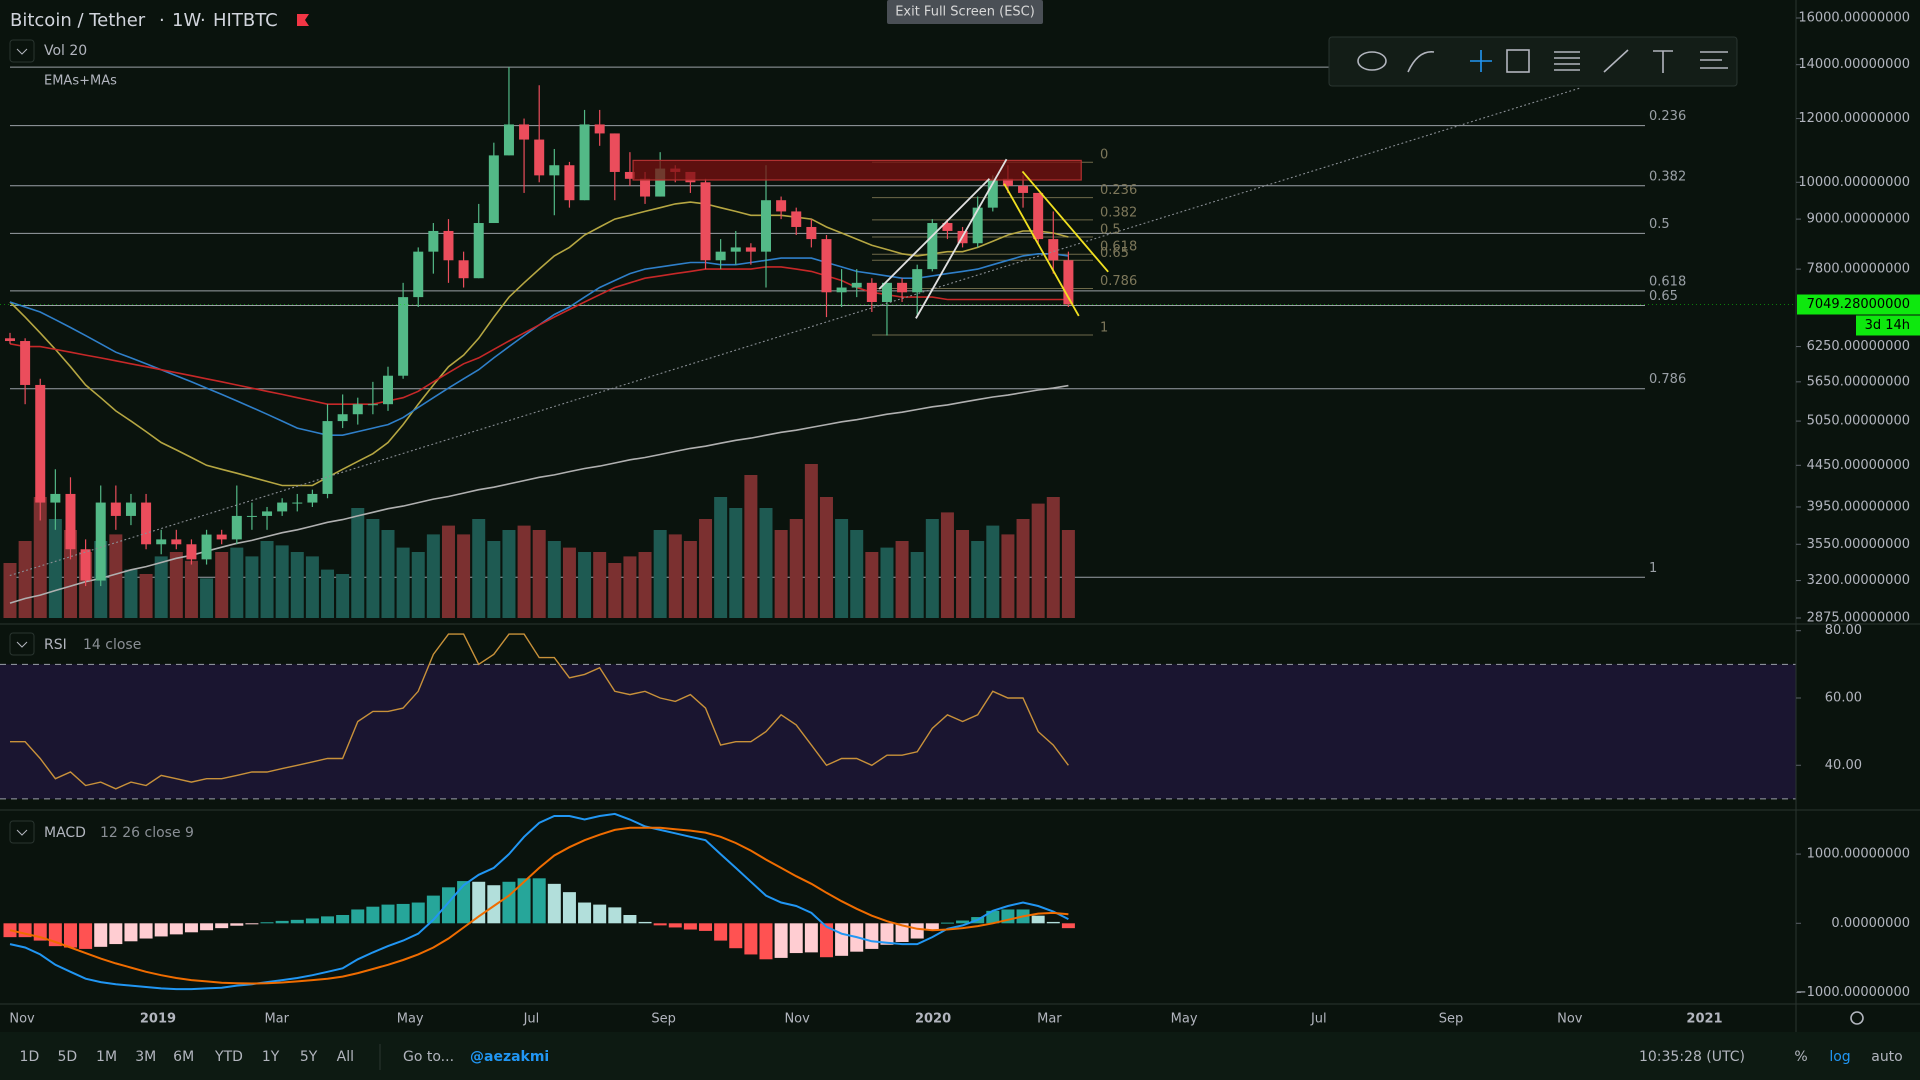 The image size is (1920, 1080). Describe the element at coordinates (1854, 118) in the screenshot. I see `price-tick-label: 12000.00000000` at that location.